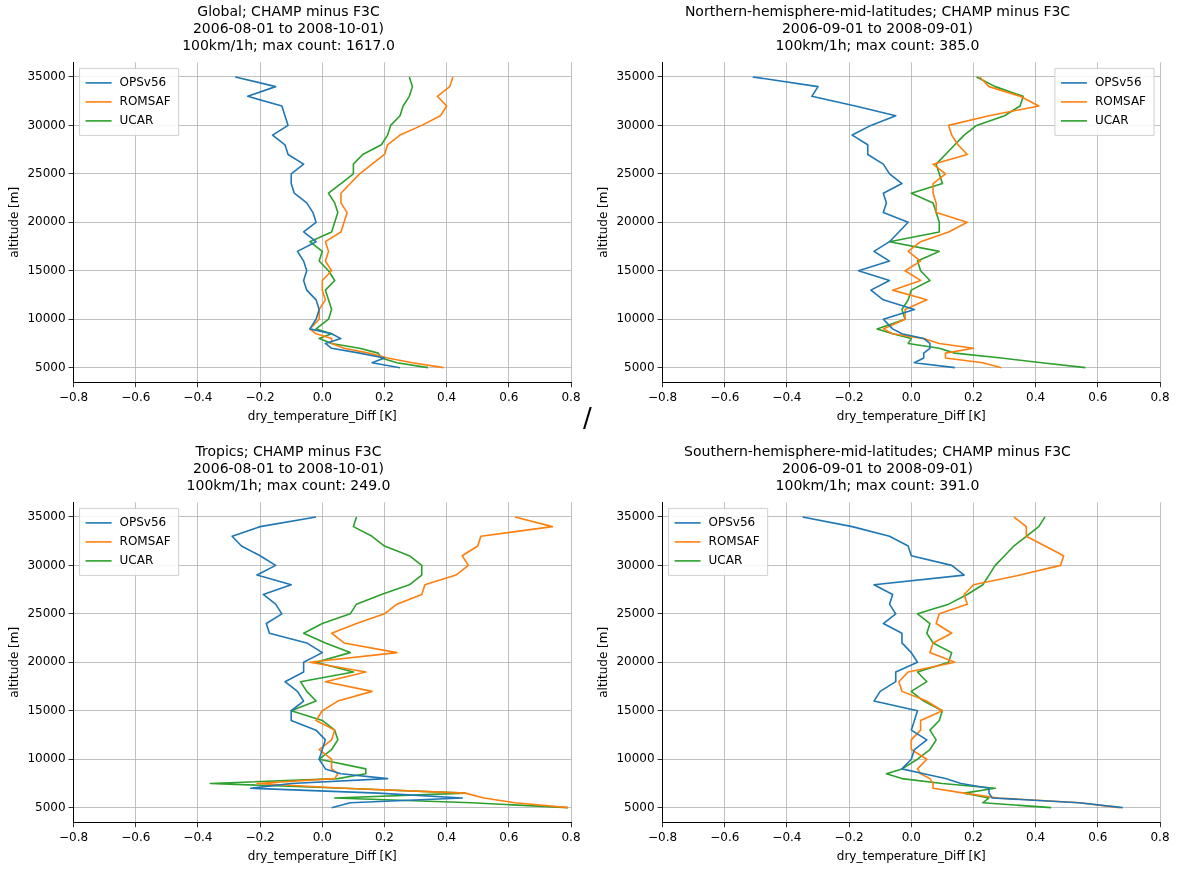 The width and height of the screenshot is (1178, 871). Describe the element at coordinates (288, 468) in the screenshot. I see `chart-title: Tropics; CHAMP minus F3C 2006-08-01 to 2008-10-01) 100km/1h; max count: 249.0` at that location.